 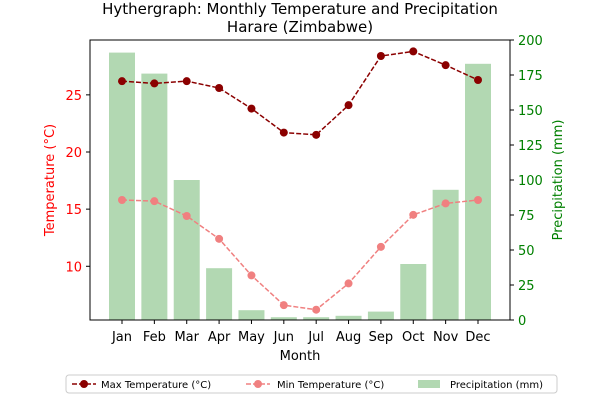 What do you see at coordinates (380, 56) in the screenshot?
I see `max-temp-point-sep` at bounding box center [380, 56].